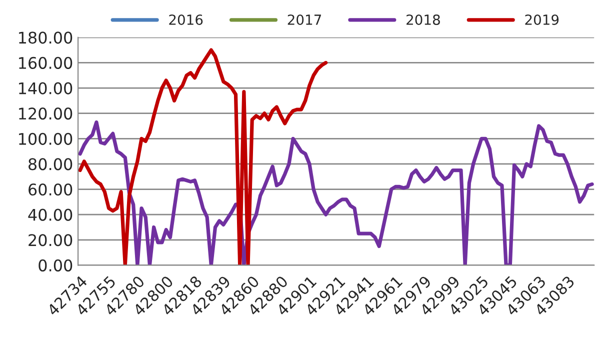 This screenshot has height=340, width=605. I want to click on y-tick-label: 140.00, so click(45, 88).